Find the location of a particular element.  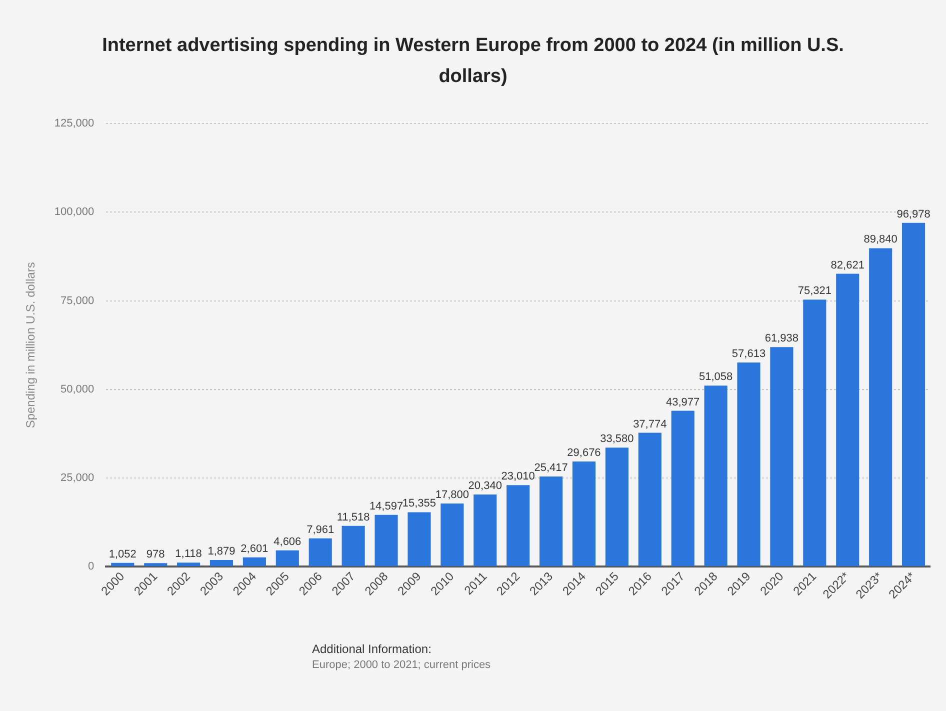

y-tick-label: 100,000 is located at coordinates (74, 212).